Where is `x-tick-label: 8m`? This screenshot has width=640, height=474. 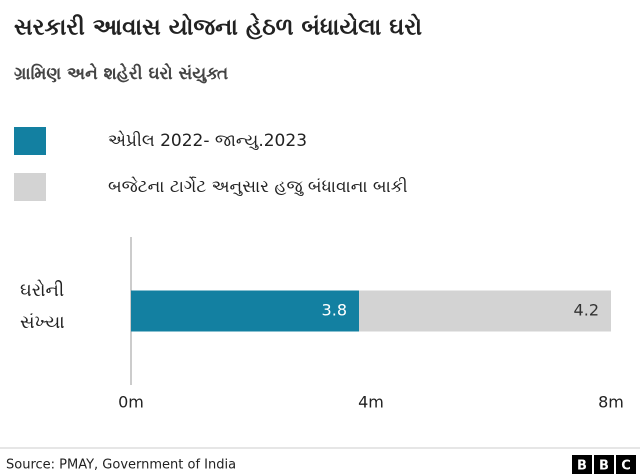 x-tick-label: 8m is located at coordinates (611, 402).